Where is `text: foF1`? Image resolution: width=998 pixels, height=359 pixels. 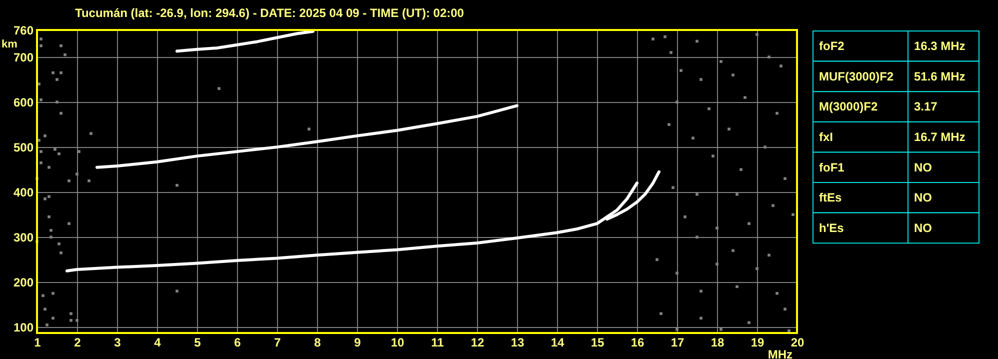
text: foF1 is located at coordinates (832, 167).